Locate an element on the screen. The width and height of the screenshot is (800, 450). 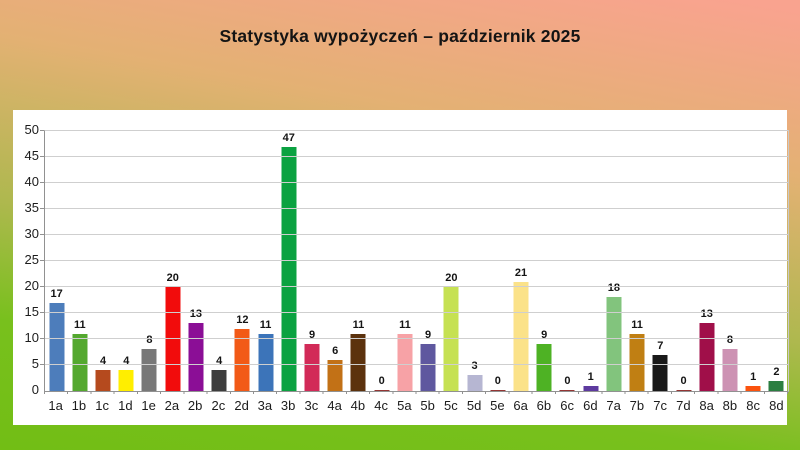
y-axis-label: 50 is located at coordinates (31, 129).